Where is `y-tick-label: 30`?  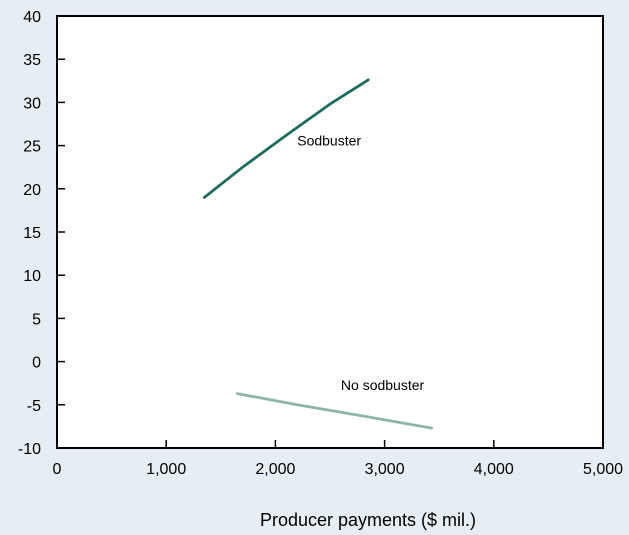 y-tick-label: 30 is located at coordinates (32, 103).